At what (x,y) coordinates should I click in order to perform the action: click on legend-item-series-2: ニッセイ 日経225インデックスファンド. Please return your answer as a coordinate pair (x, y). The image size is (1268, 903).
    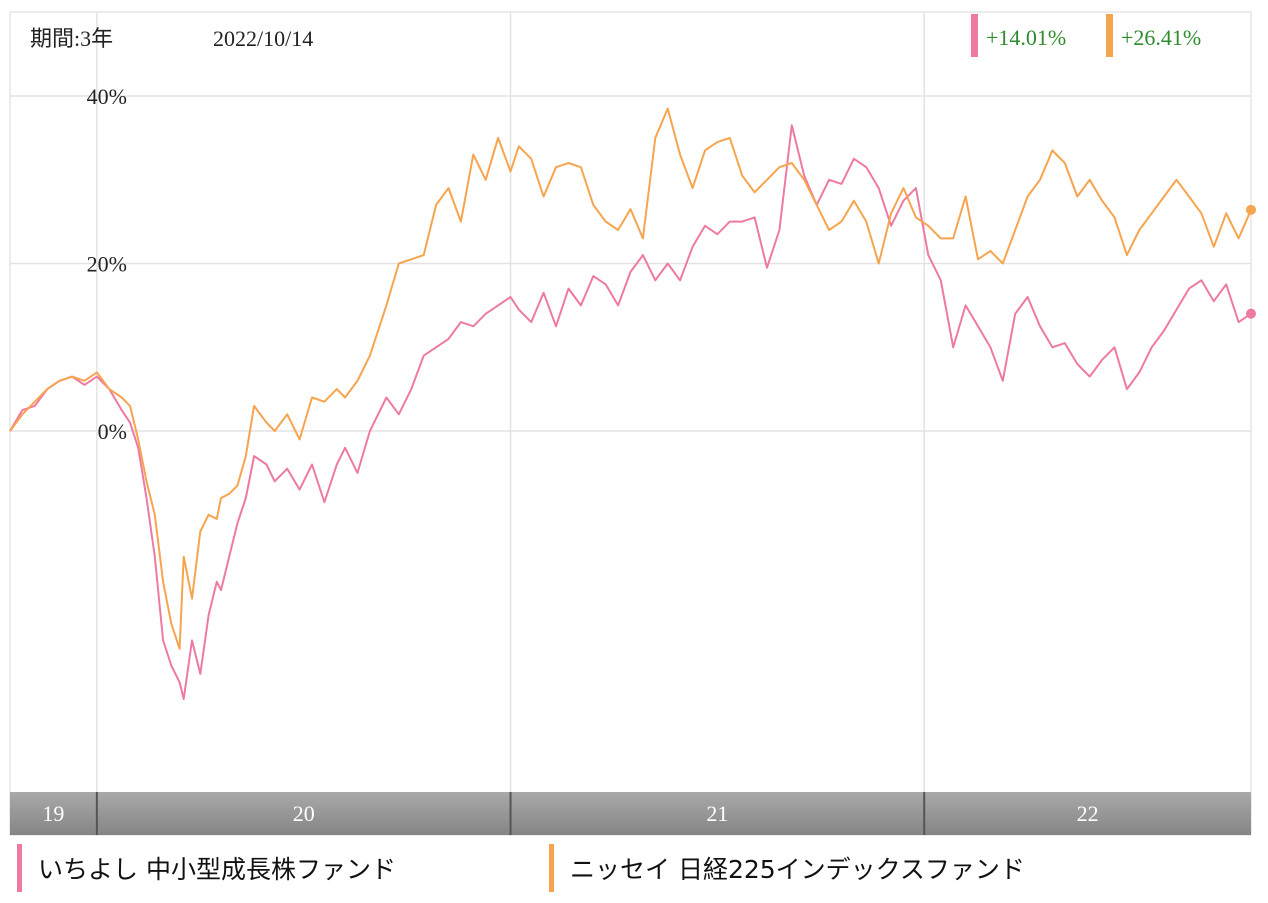
    Looking at the image, I should click on (787, 868).